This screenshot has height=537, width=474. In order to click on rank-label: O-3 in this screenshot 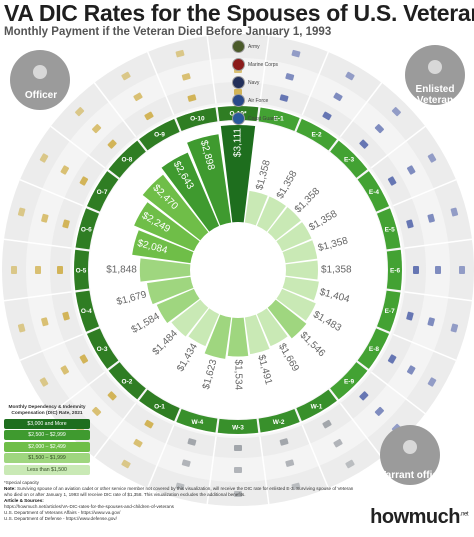, I will do `click(102, 349)`.